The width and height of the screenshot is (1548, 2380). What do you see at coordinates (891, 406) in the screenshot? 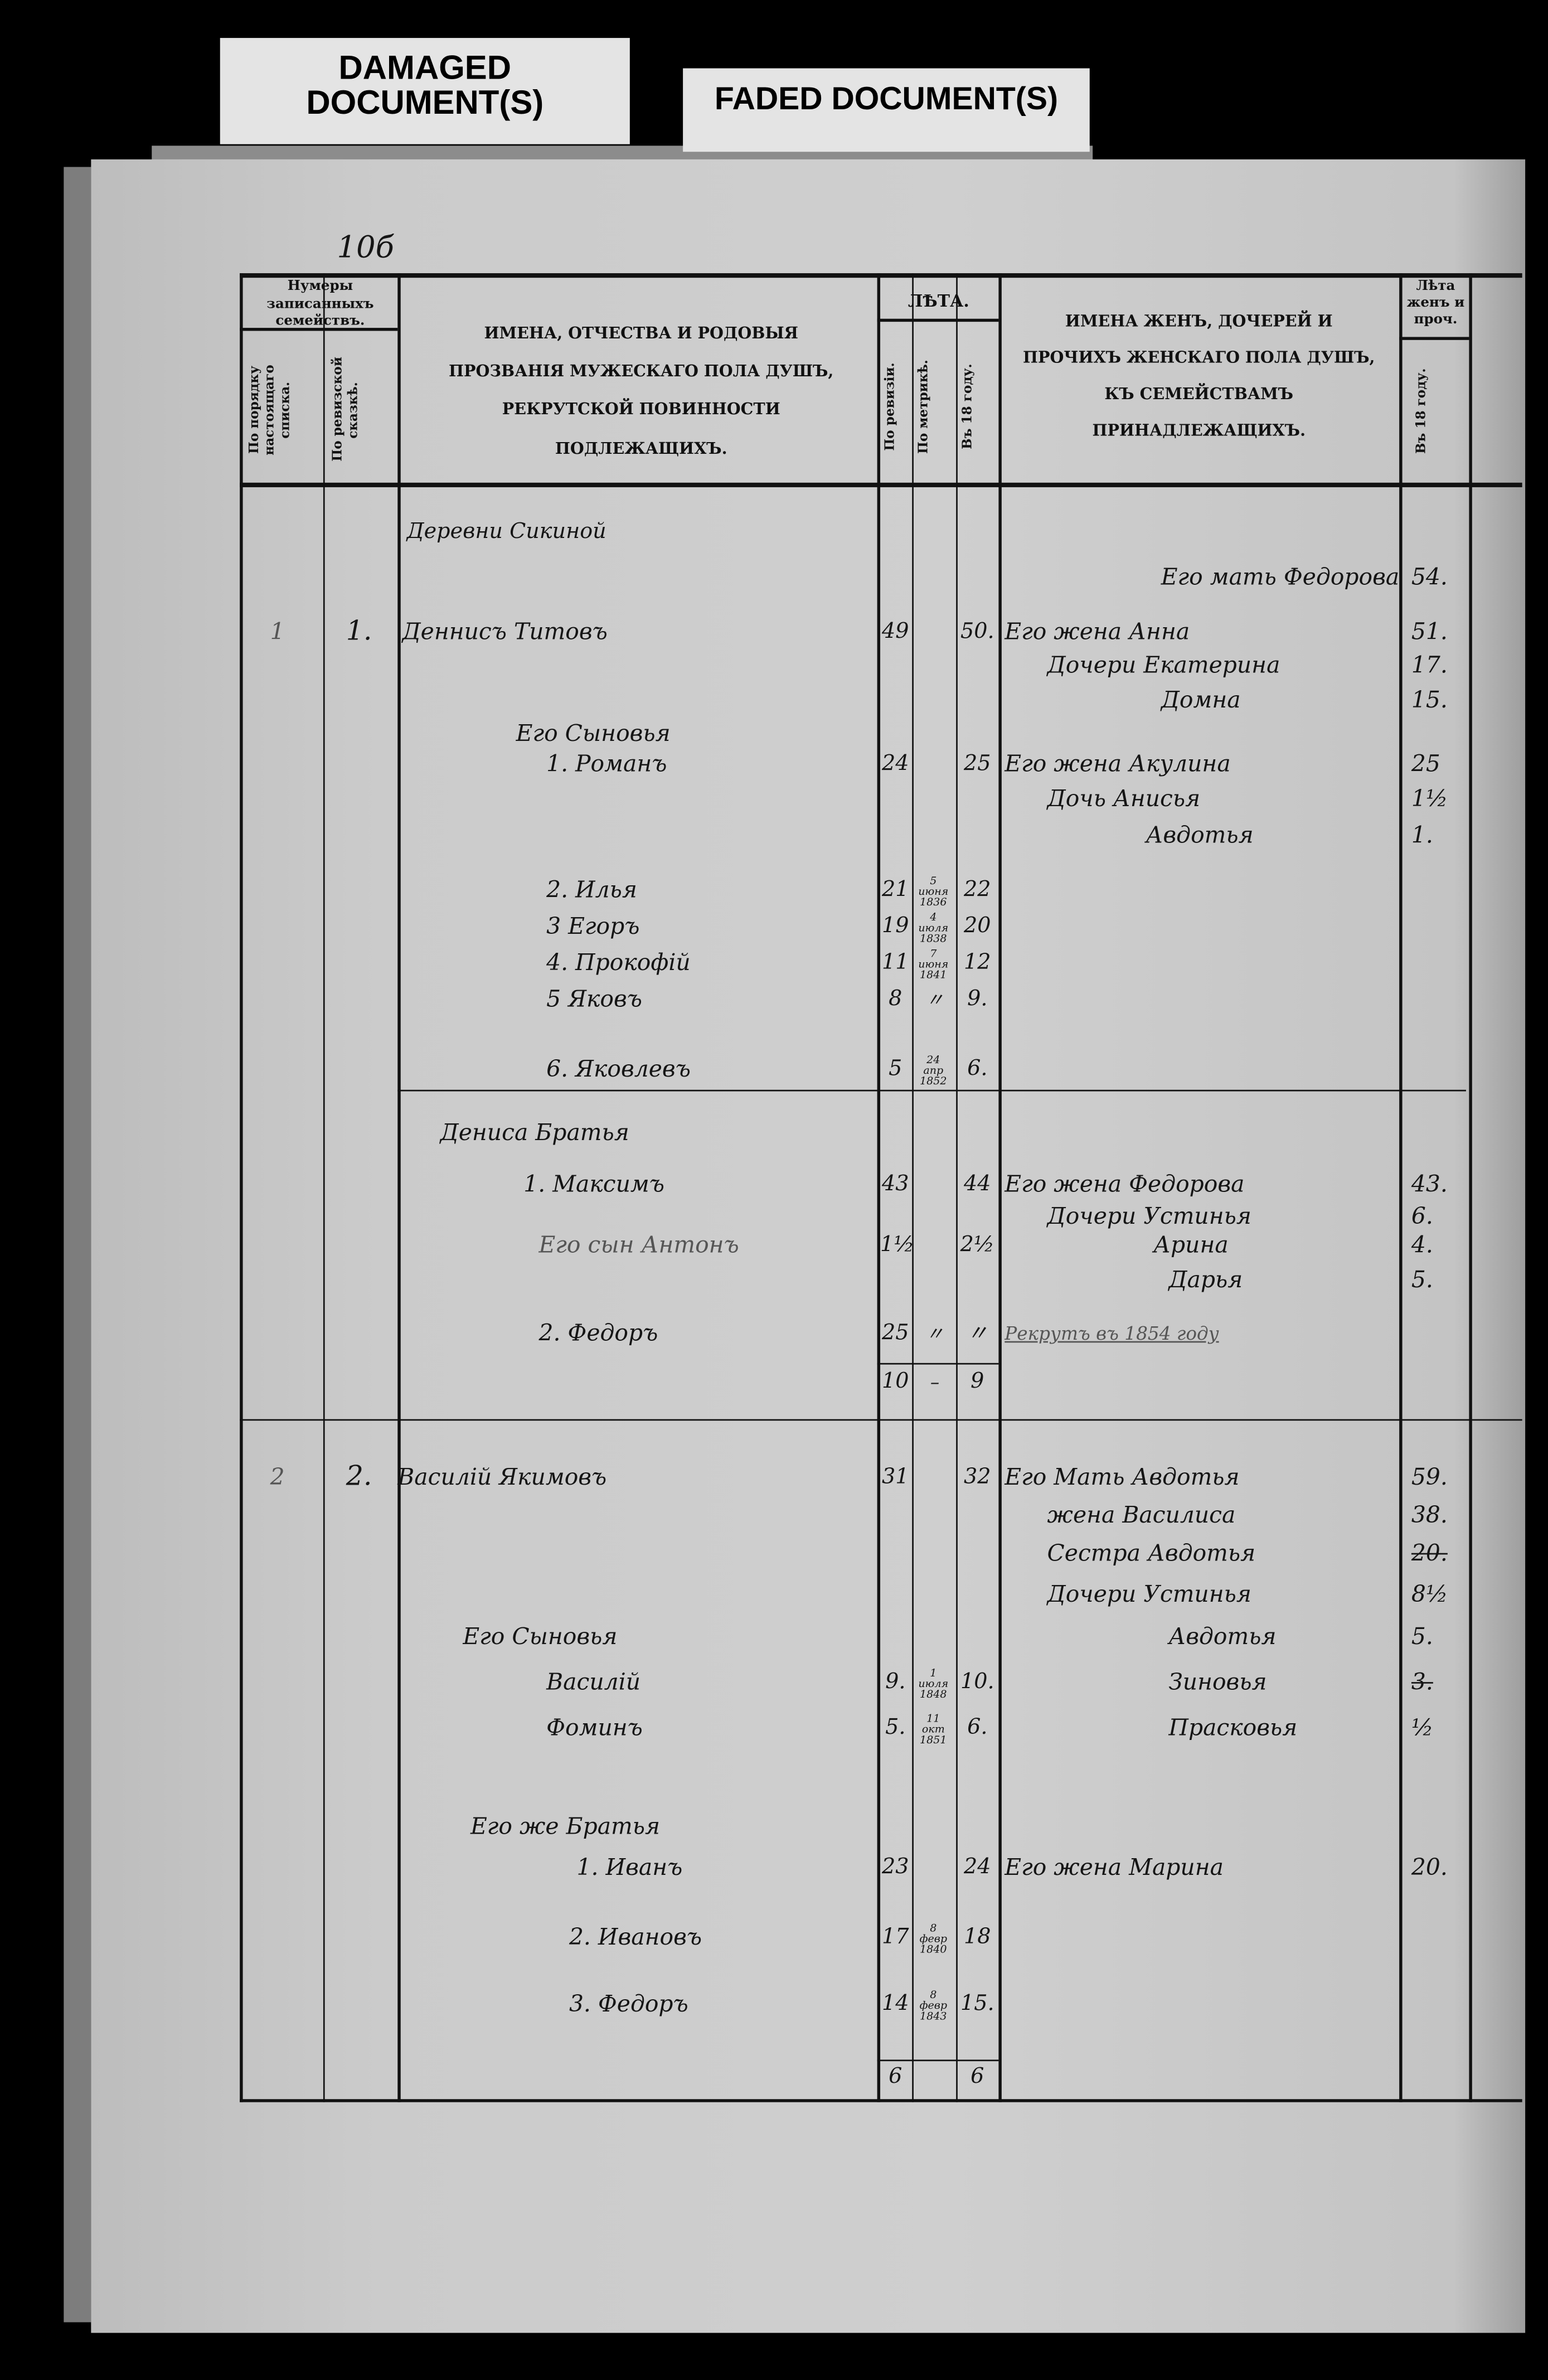
I see `header-by-revision: По ревизіи.` at bounding box center [891, 406].